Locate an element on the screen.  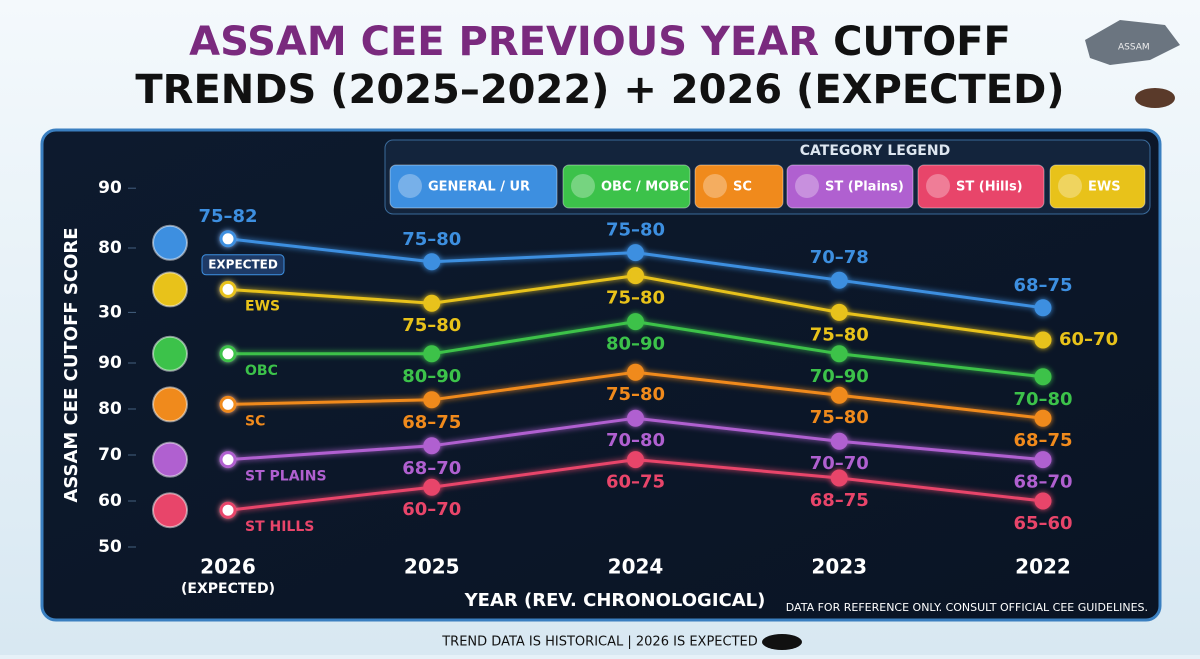
legend-label: SC is located at coordinates (742, 187).